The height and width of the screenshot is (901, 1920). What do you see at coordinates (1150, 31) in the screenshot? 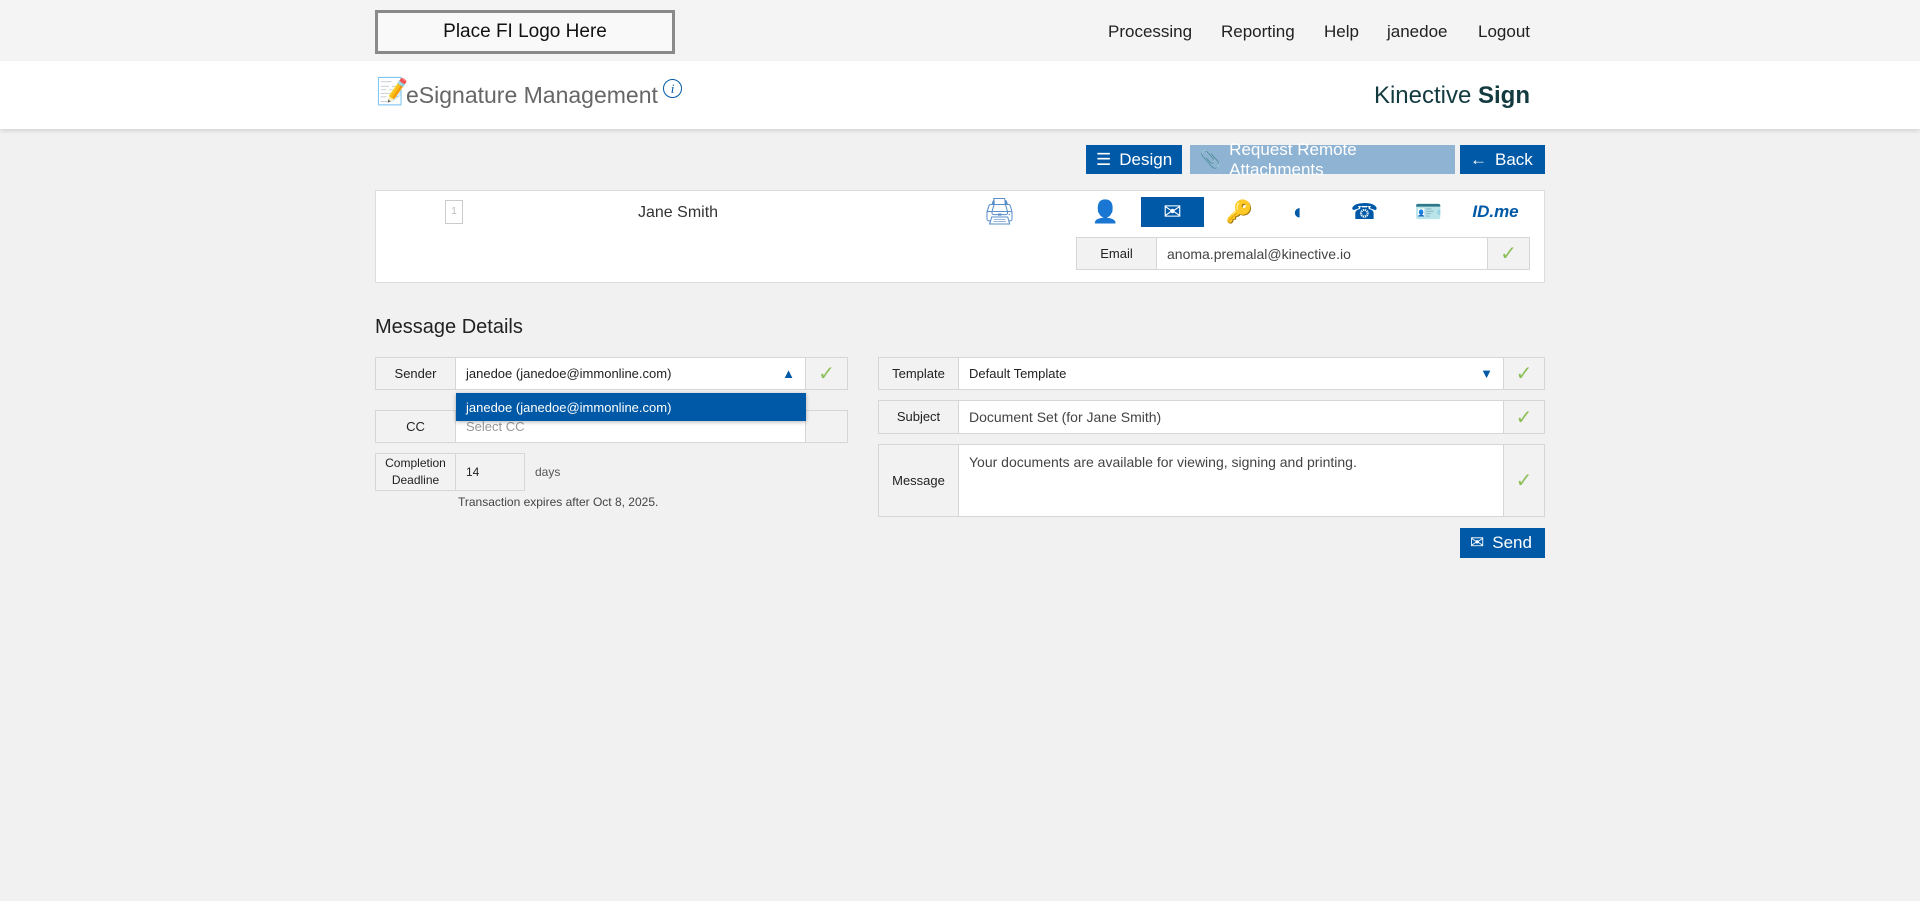
I see `nav-processing: Processing` at bounding box center [1150, 31].